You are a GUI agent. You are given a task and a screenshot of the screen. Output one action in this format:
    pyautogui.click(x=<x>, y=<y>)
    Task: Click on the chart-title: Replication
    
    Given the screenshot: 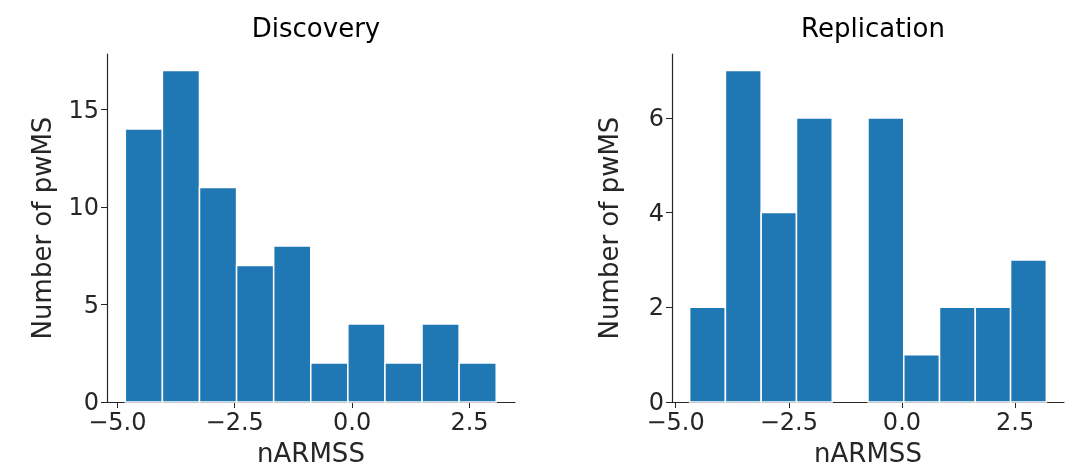 What is the action you would take?
    pyautogui.click(x=873, y=28)
    